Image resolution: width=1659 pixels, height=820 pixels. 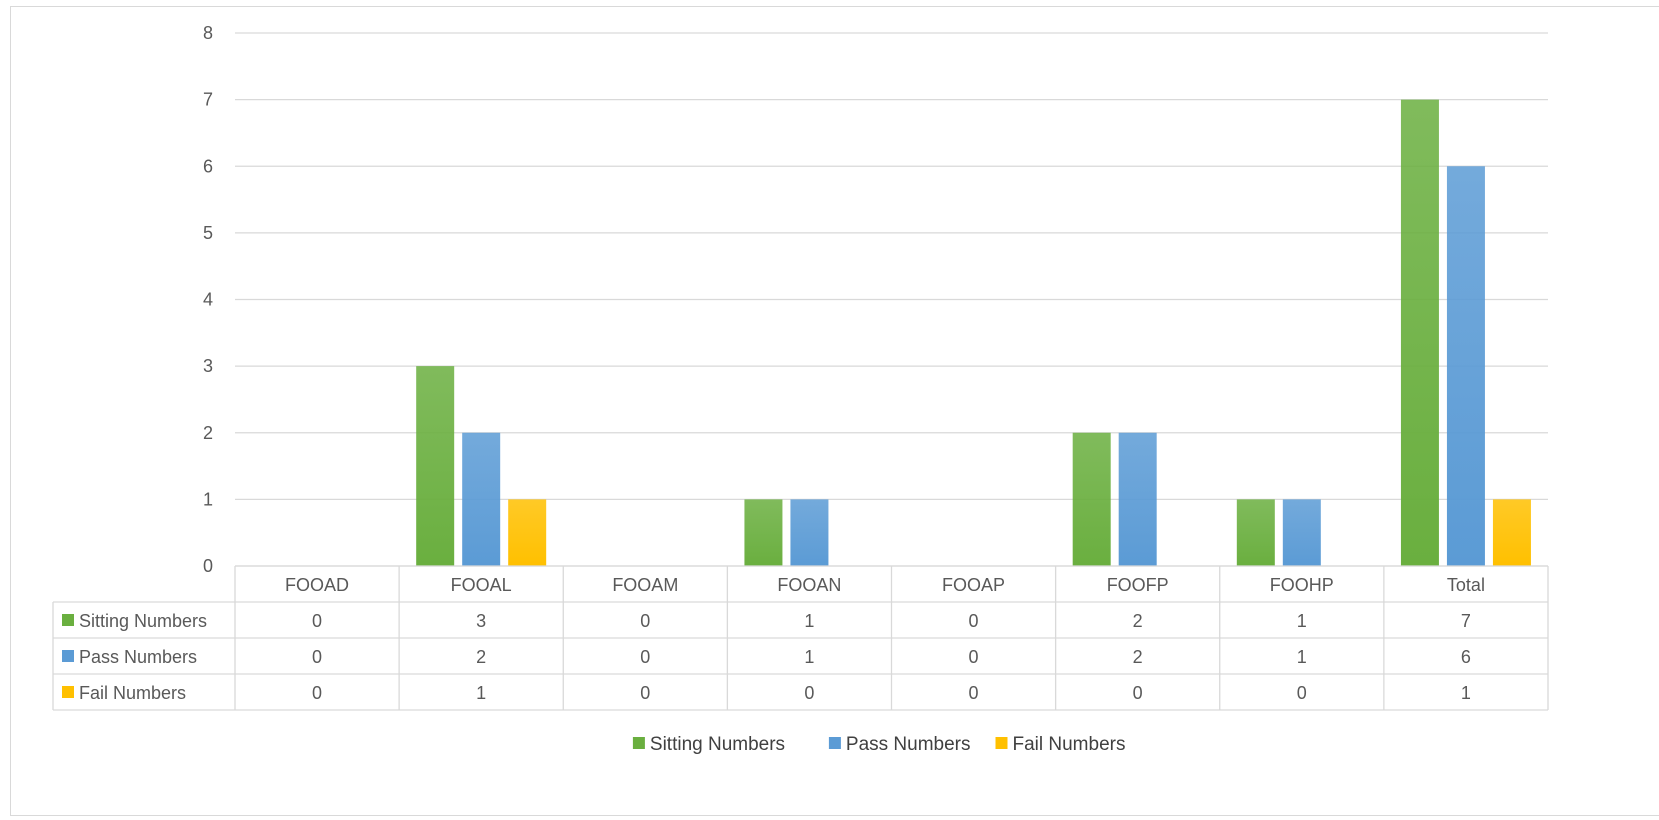 I want to click on y-tick-label: 2, so click(x=208, y=433).